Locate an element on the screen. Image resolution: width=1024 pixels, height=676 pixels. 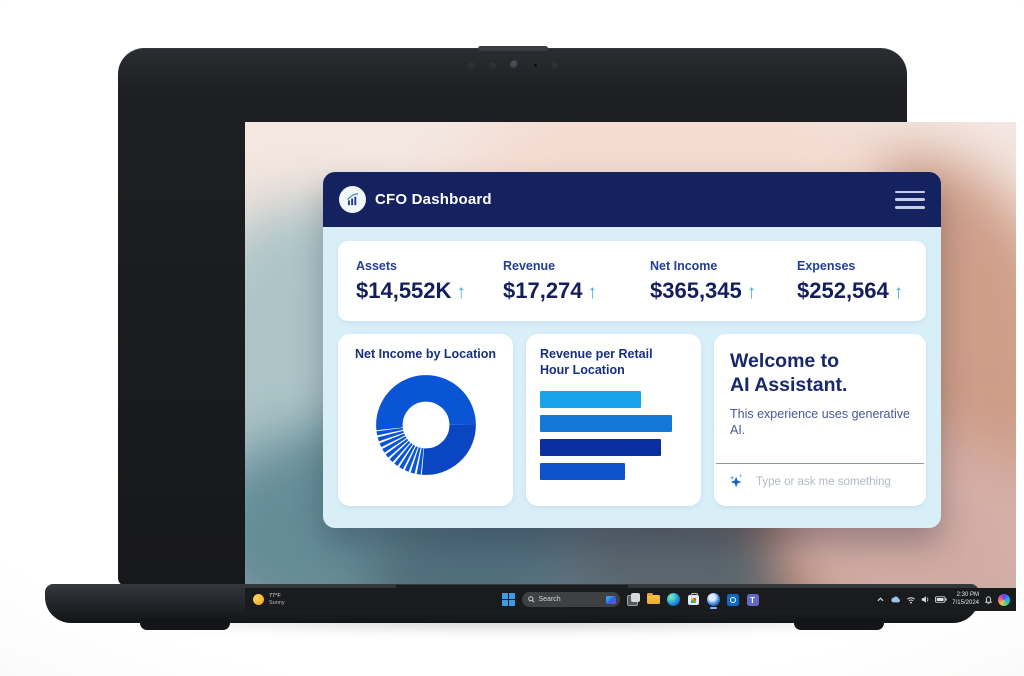
weather-temp: 77°F is located at coordinates (275, 595).